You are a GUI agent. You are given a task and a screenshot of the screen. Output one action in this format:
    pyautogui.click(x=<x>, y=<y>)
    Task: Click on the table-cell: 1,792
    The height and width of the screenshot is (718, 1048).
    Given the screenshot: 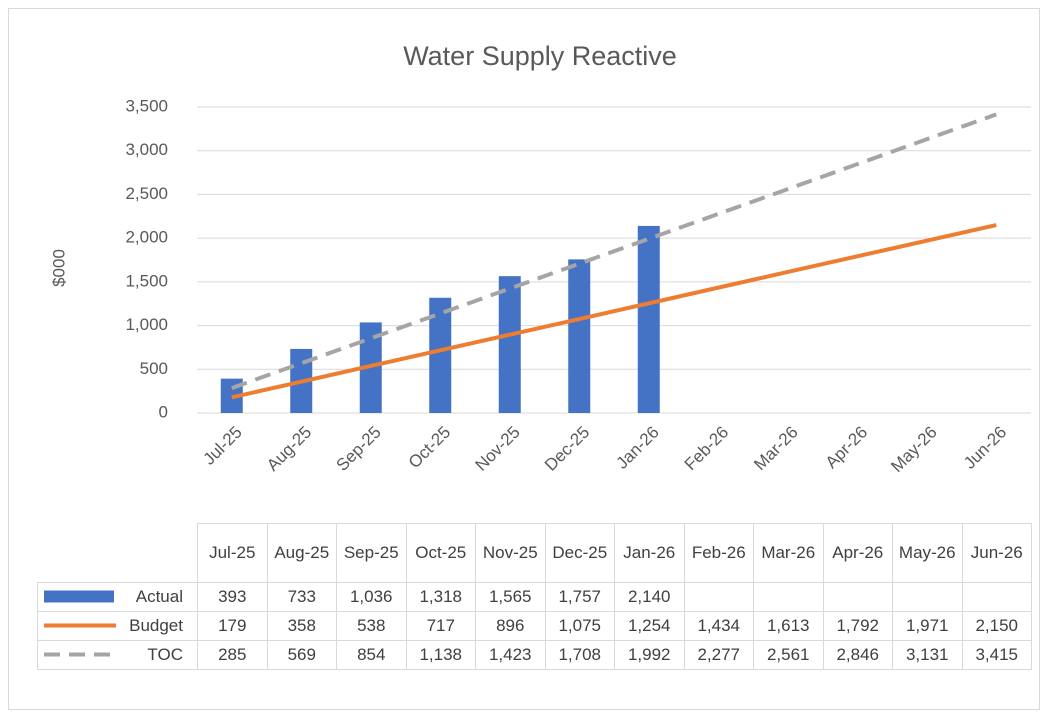 What is the action you would take?
    pyautogui.click(x=857, y=626)
    